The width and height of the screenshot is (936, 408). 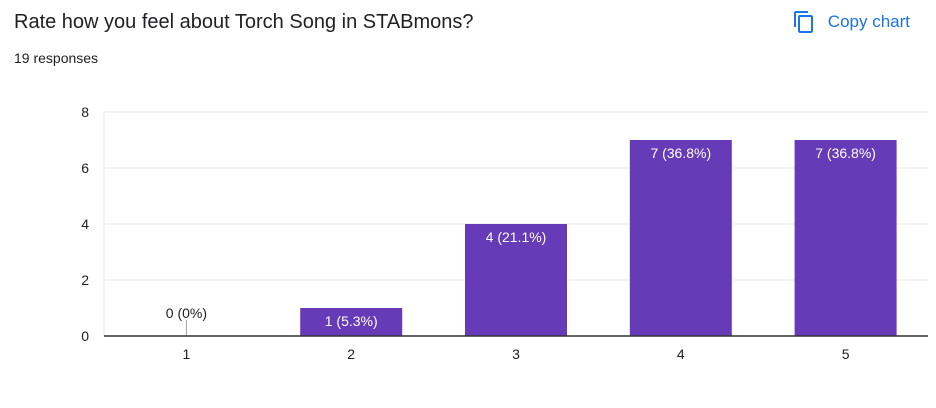 I want to click on x-tick-label: 5, so click(x=846, y=354).